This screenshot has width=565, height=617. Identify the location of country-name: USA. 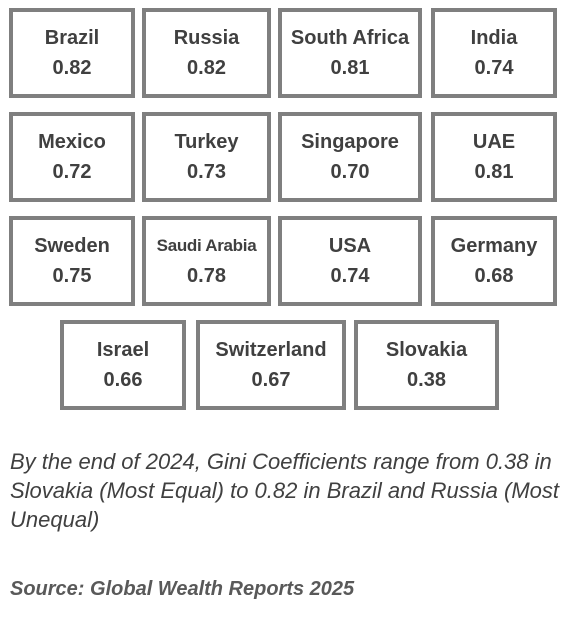
(350, 246).